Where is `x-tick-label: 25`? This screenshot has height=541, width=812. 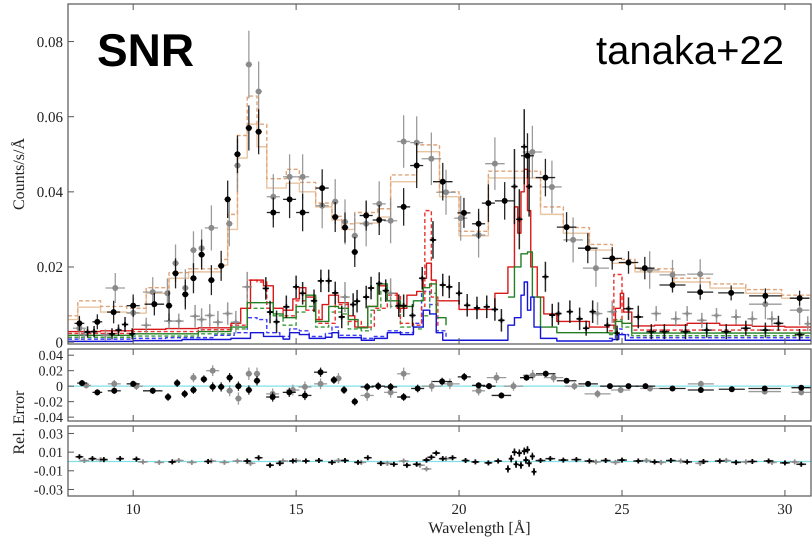 x-tick-label: 25 is located at coordinates (622, 510).